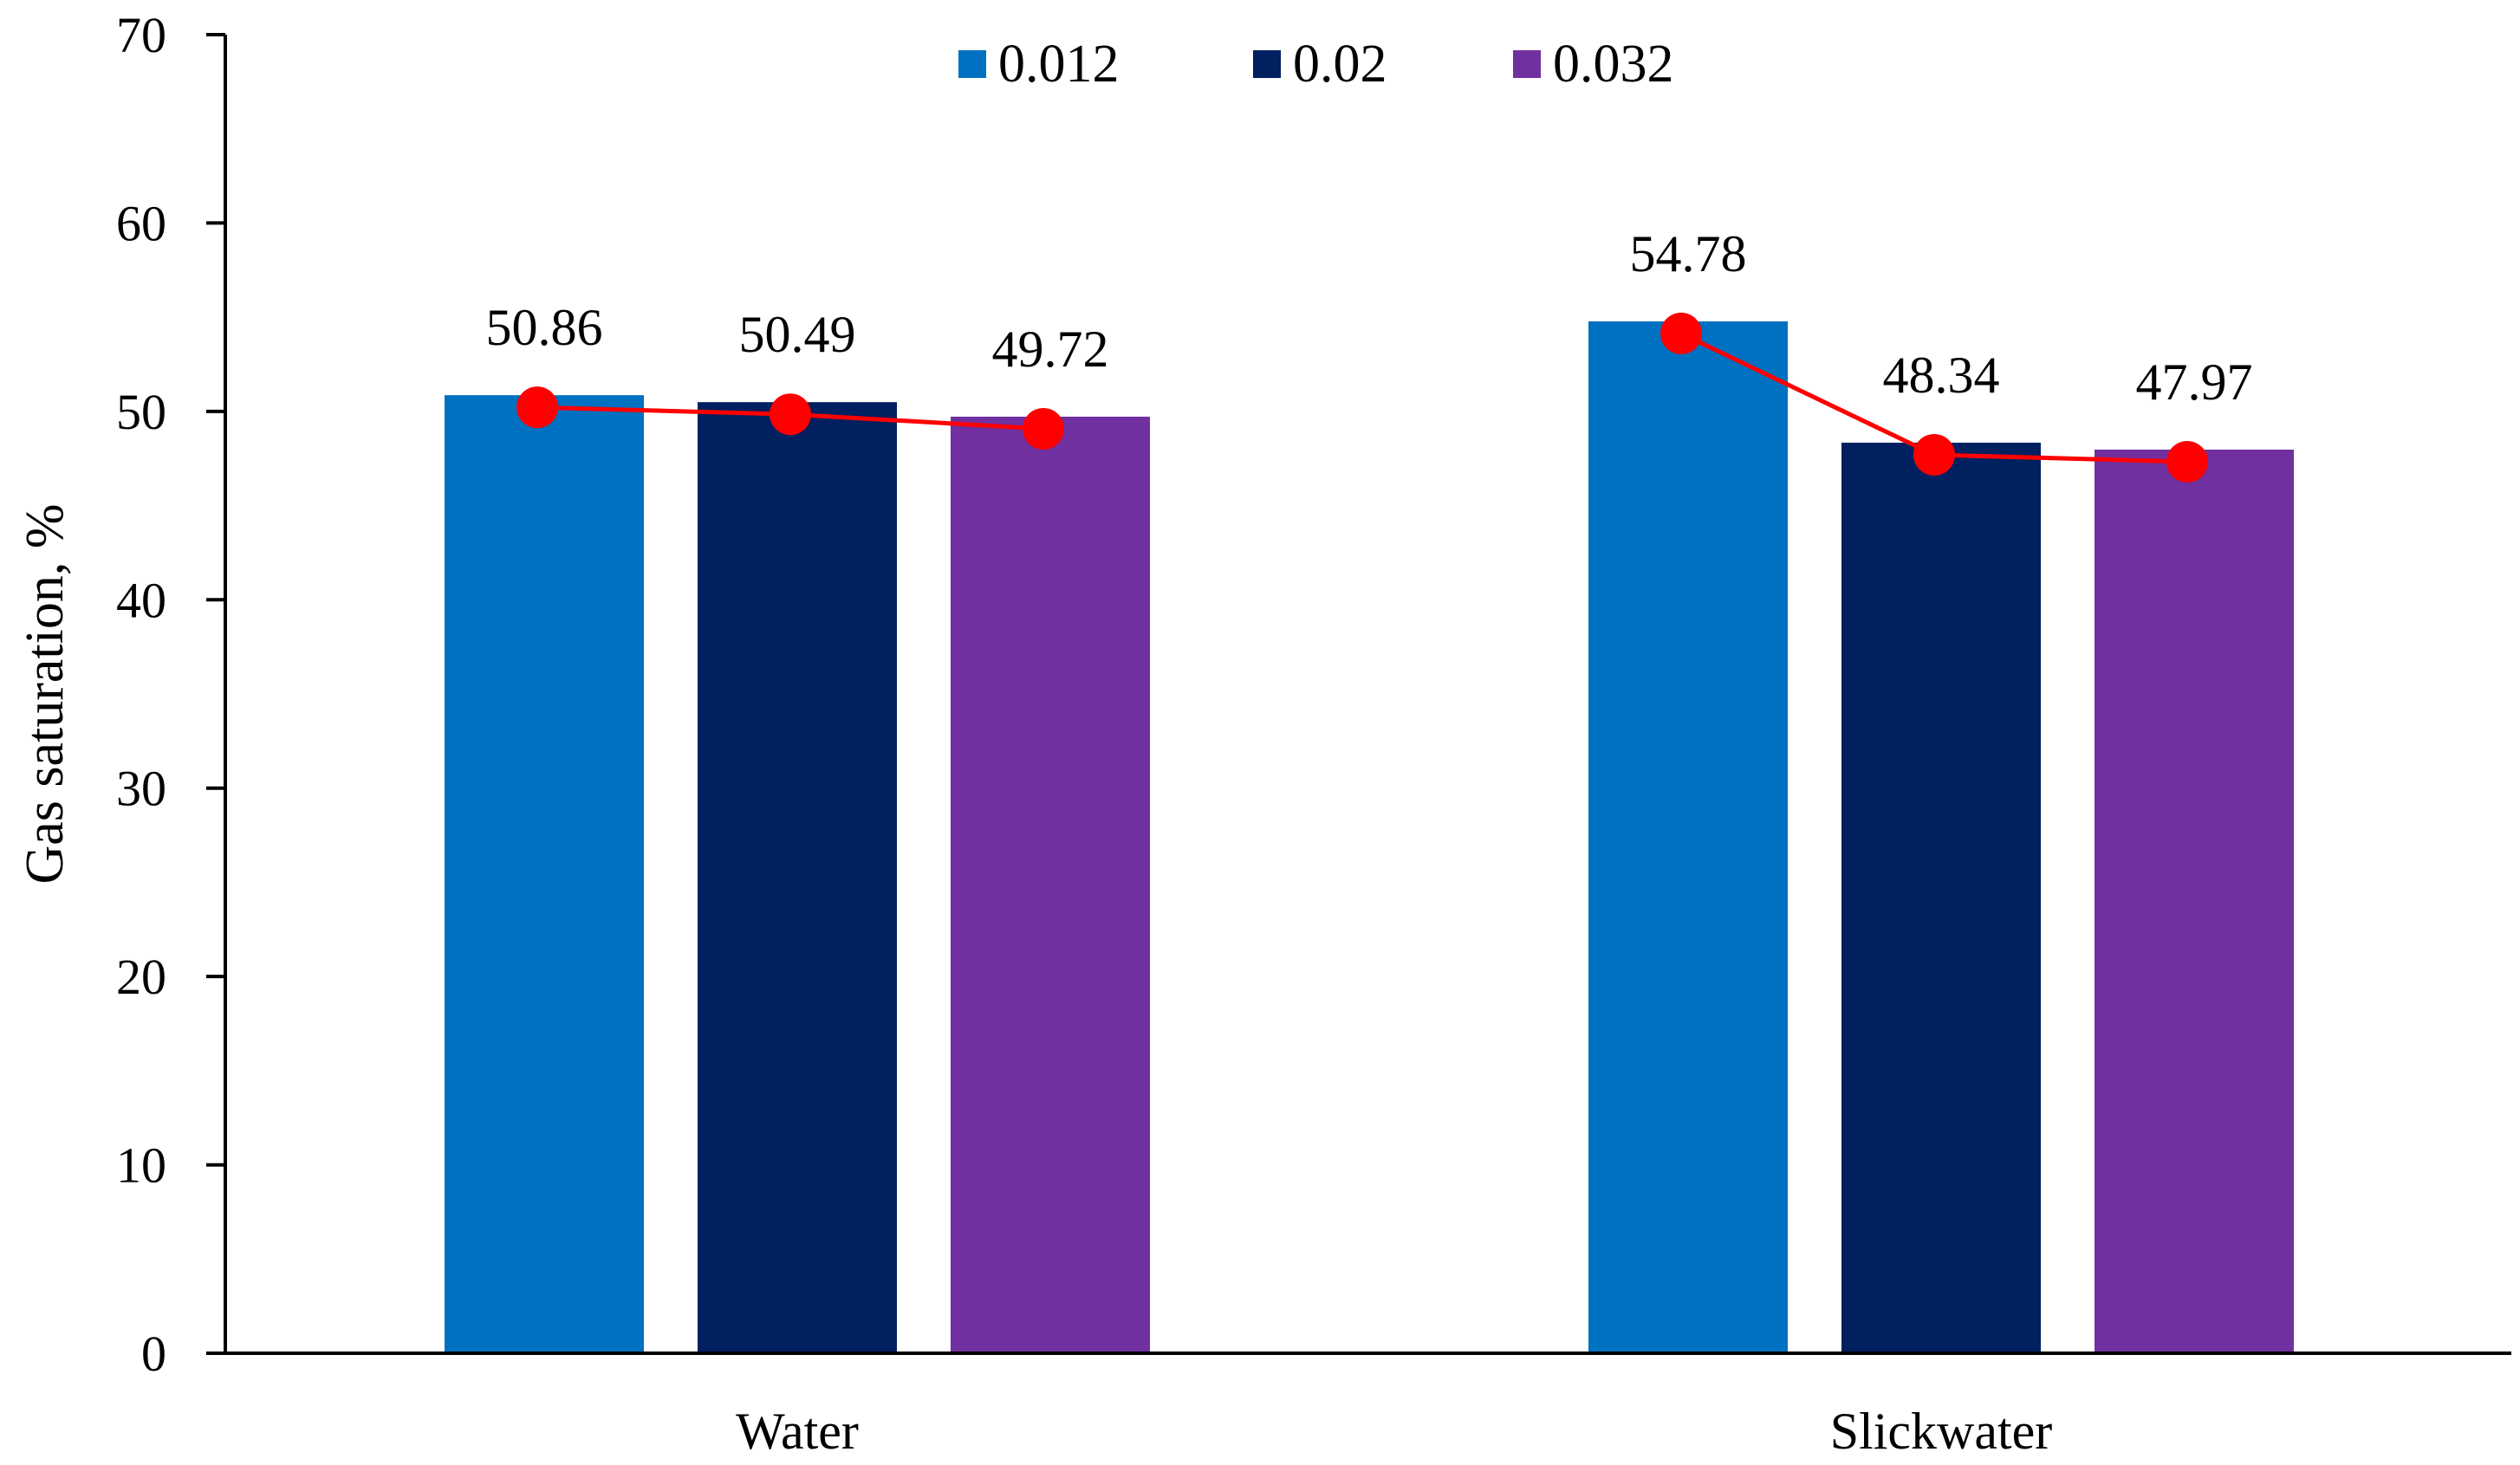  Describe the element at coordinates (153, 1354) in the screenshot. I see `y-tick-label: 0` at that location.